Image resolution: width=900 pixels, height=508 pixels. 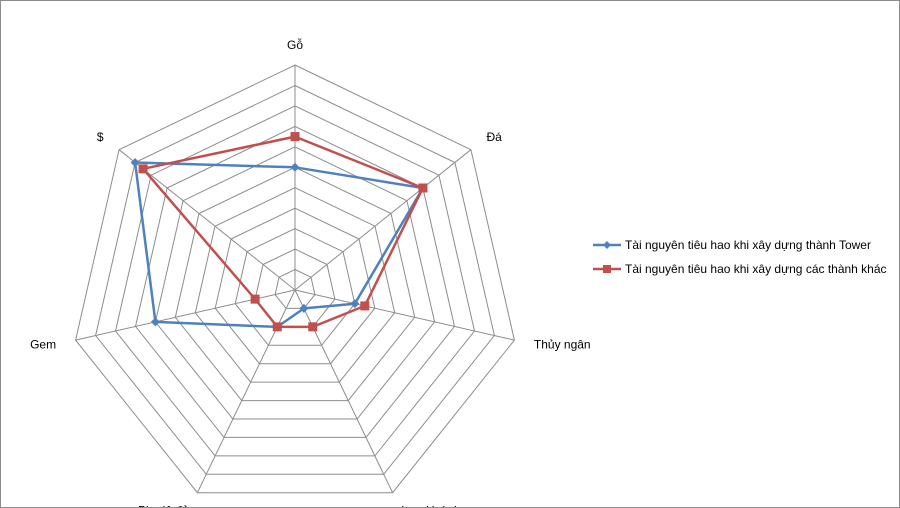 What do you see at coordinates (430, 505) in the screenshot?
I see `axis-label: Lưu Huỳnh` at bounding box center [430, 505].